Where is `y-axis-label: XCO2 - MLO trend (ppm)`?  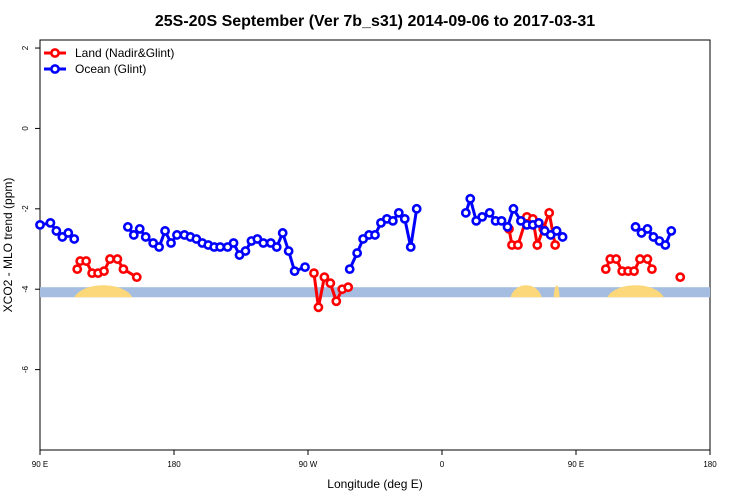
y-axis-label: XCO2 - MLO trend (ppm) is located at coordinates (8, 245).